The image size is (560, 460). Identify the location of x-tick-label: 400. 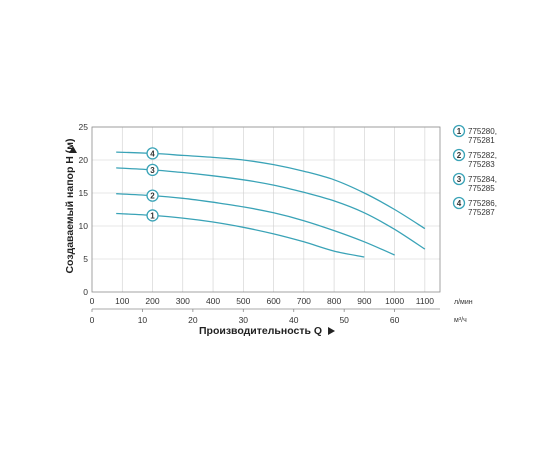
(213, 301).